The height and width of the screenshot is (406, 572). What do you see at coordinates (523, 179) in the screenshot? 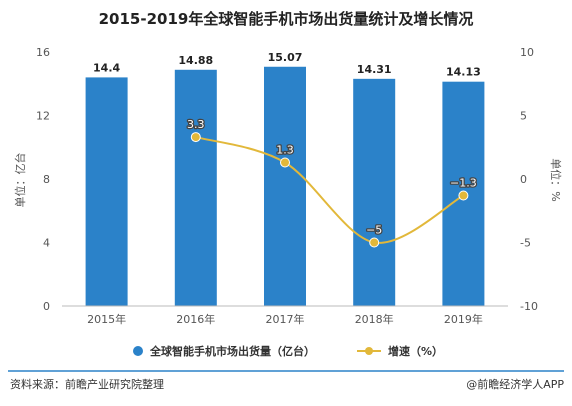
I see `right-tick-label: 0` at bounding box center [523, 179].